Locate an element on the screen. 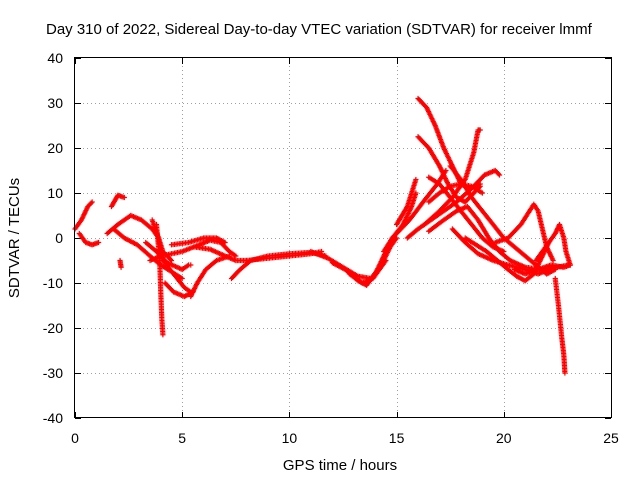 This screenshot has width=640, height=480. x-tick-label: 0 is located at coordinates (75, 438).